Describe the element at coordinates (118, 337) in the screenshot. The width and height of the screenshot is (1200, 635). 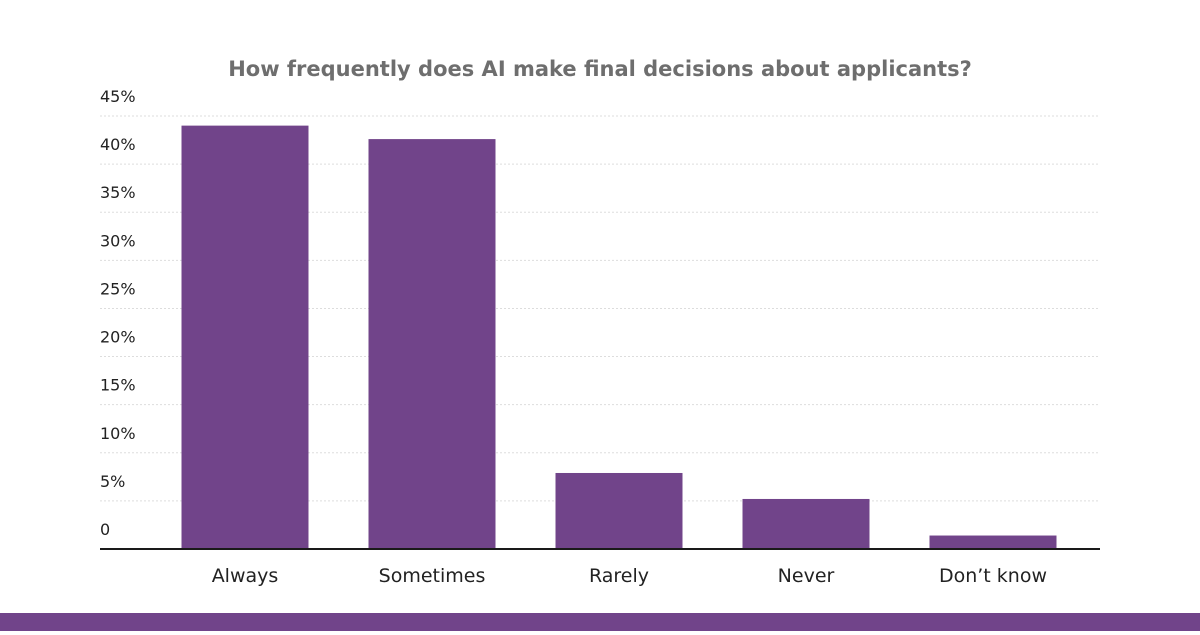
I see `y-tick-label: 20%` at that location.